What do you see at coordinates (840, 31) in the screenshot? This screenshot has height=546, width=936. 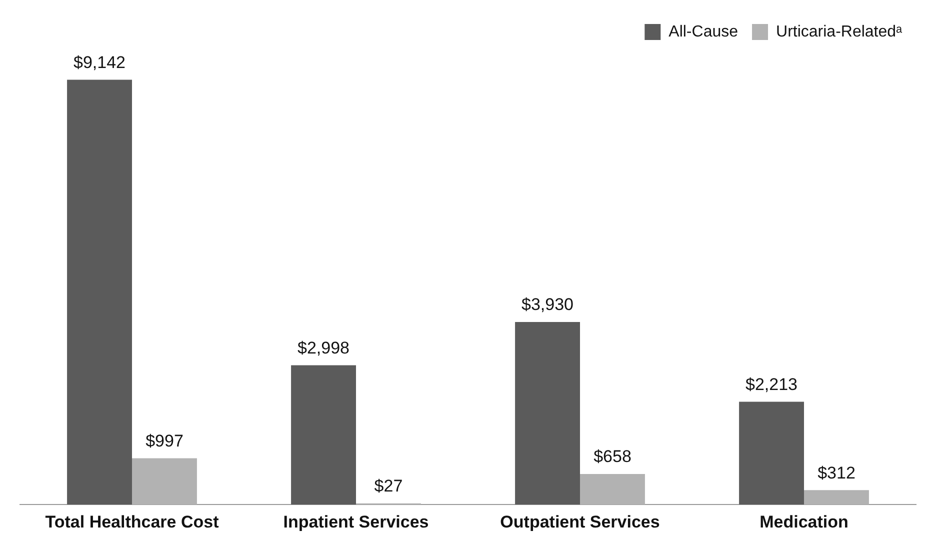 I see `legend-label: Urticaria-Relatedᵃ` at bounding box center [840, 31].